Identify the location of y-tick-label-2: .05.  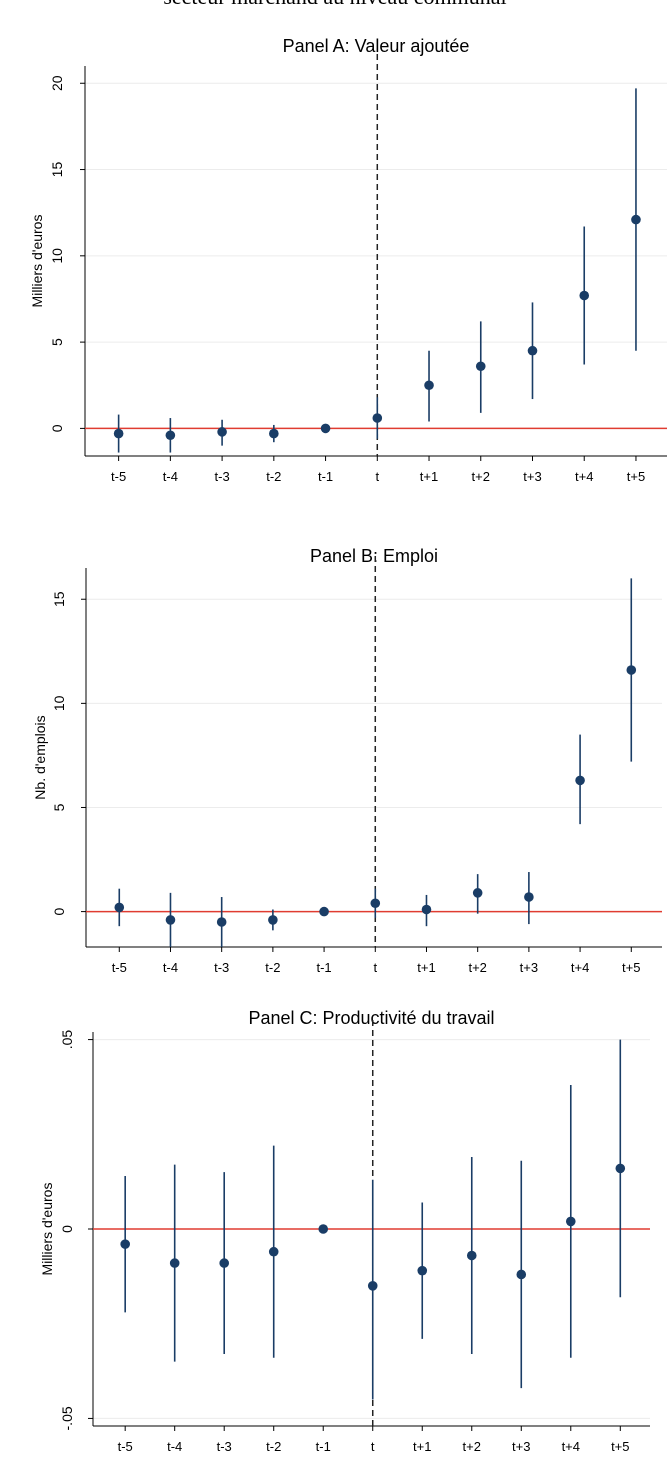
(67, 1040).